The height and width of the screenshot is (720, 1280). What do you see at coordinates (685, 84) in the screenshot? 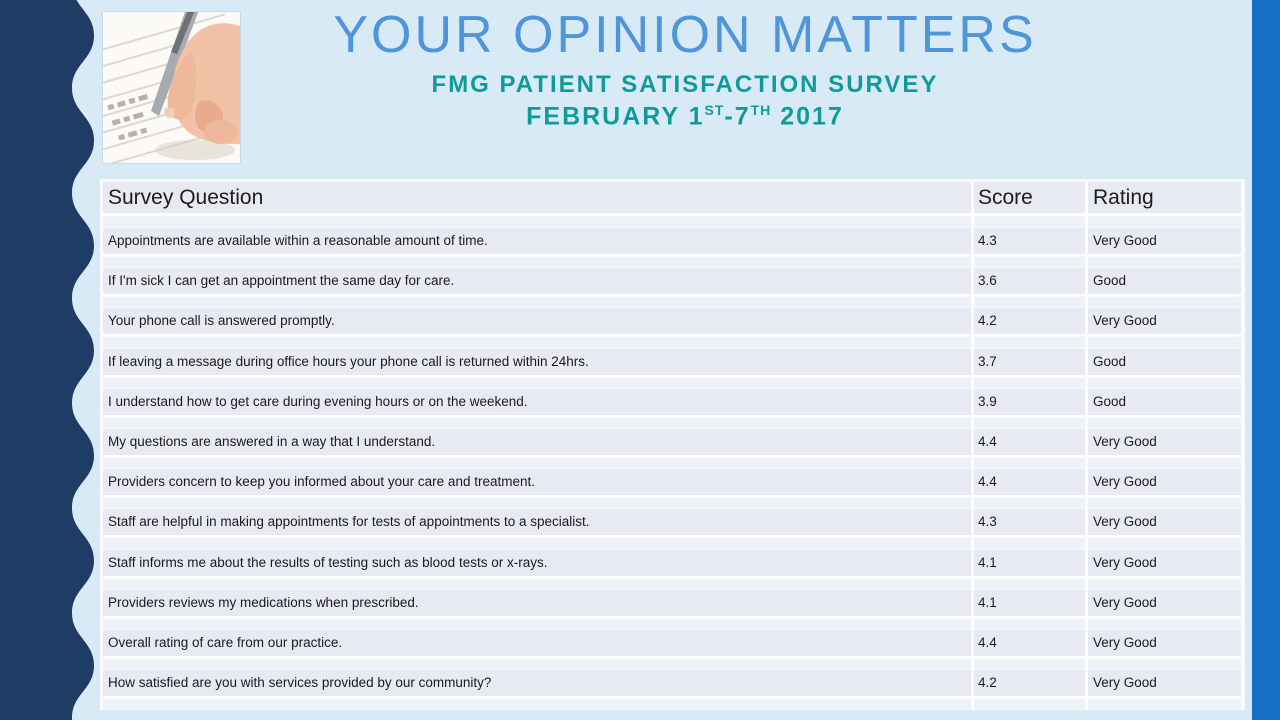
I see `slide-subtitle: FMG PATIENT SATISFACTION SURVEY` at bounding box center [685, 84].